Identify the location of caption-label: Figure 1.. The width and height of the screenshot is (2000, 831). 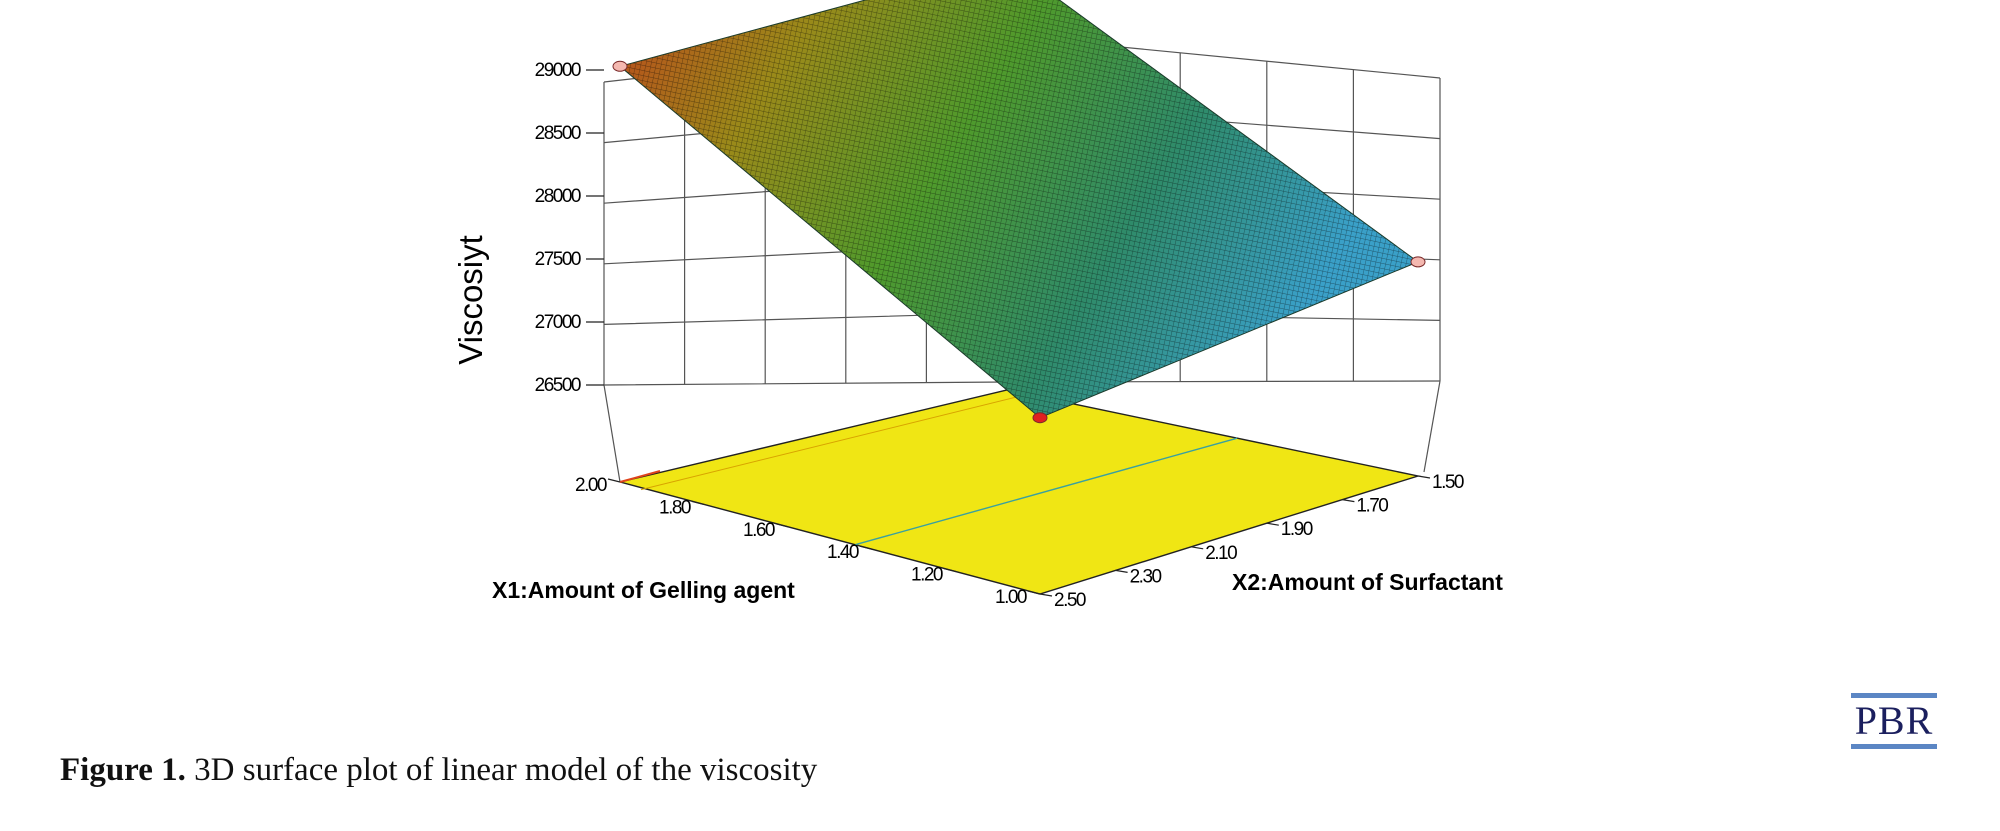
(123, 770).